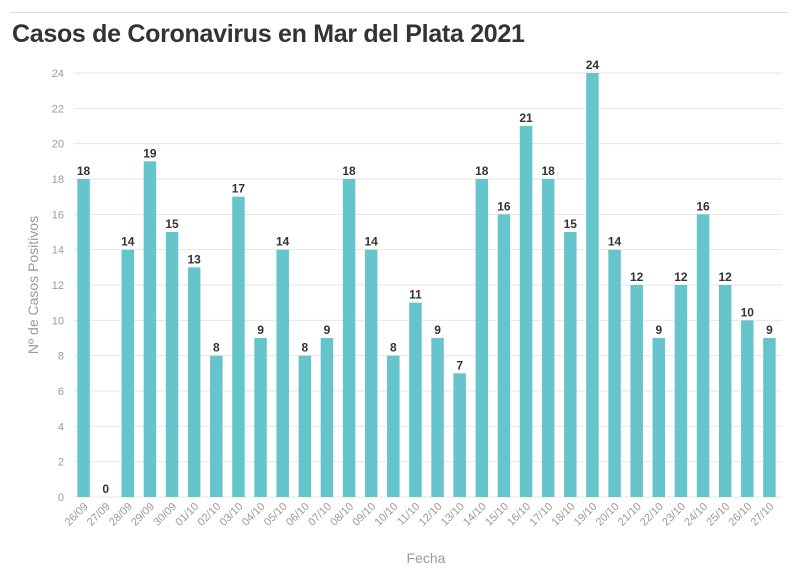 The height and width of the screenshot is (578, 800). I want to click on bar-value-label: 24, so click(593, 65).